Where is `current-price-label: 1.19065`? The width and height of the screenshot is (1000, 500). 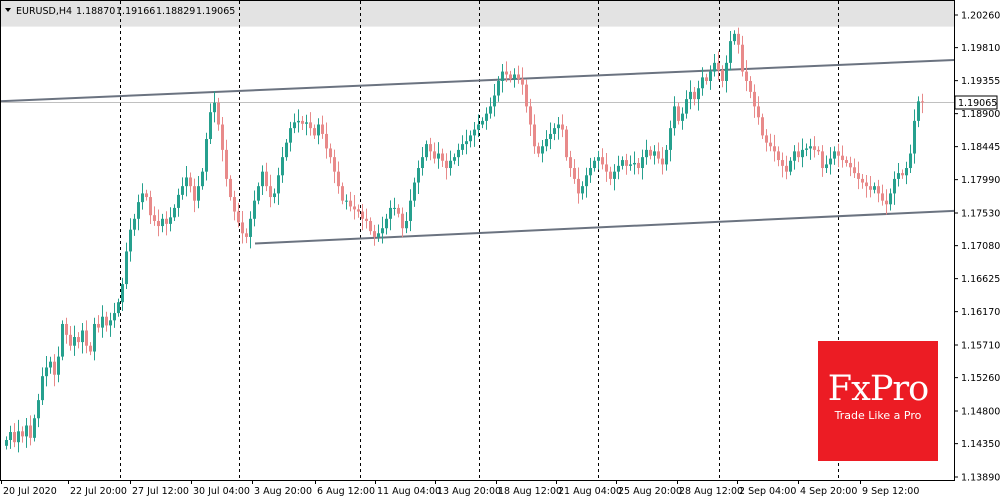 current-price-label: 1.19065 is located at coordinates (977, 103).